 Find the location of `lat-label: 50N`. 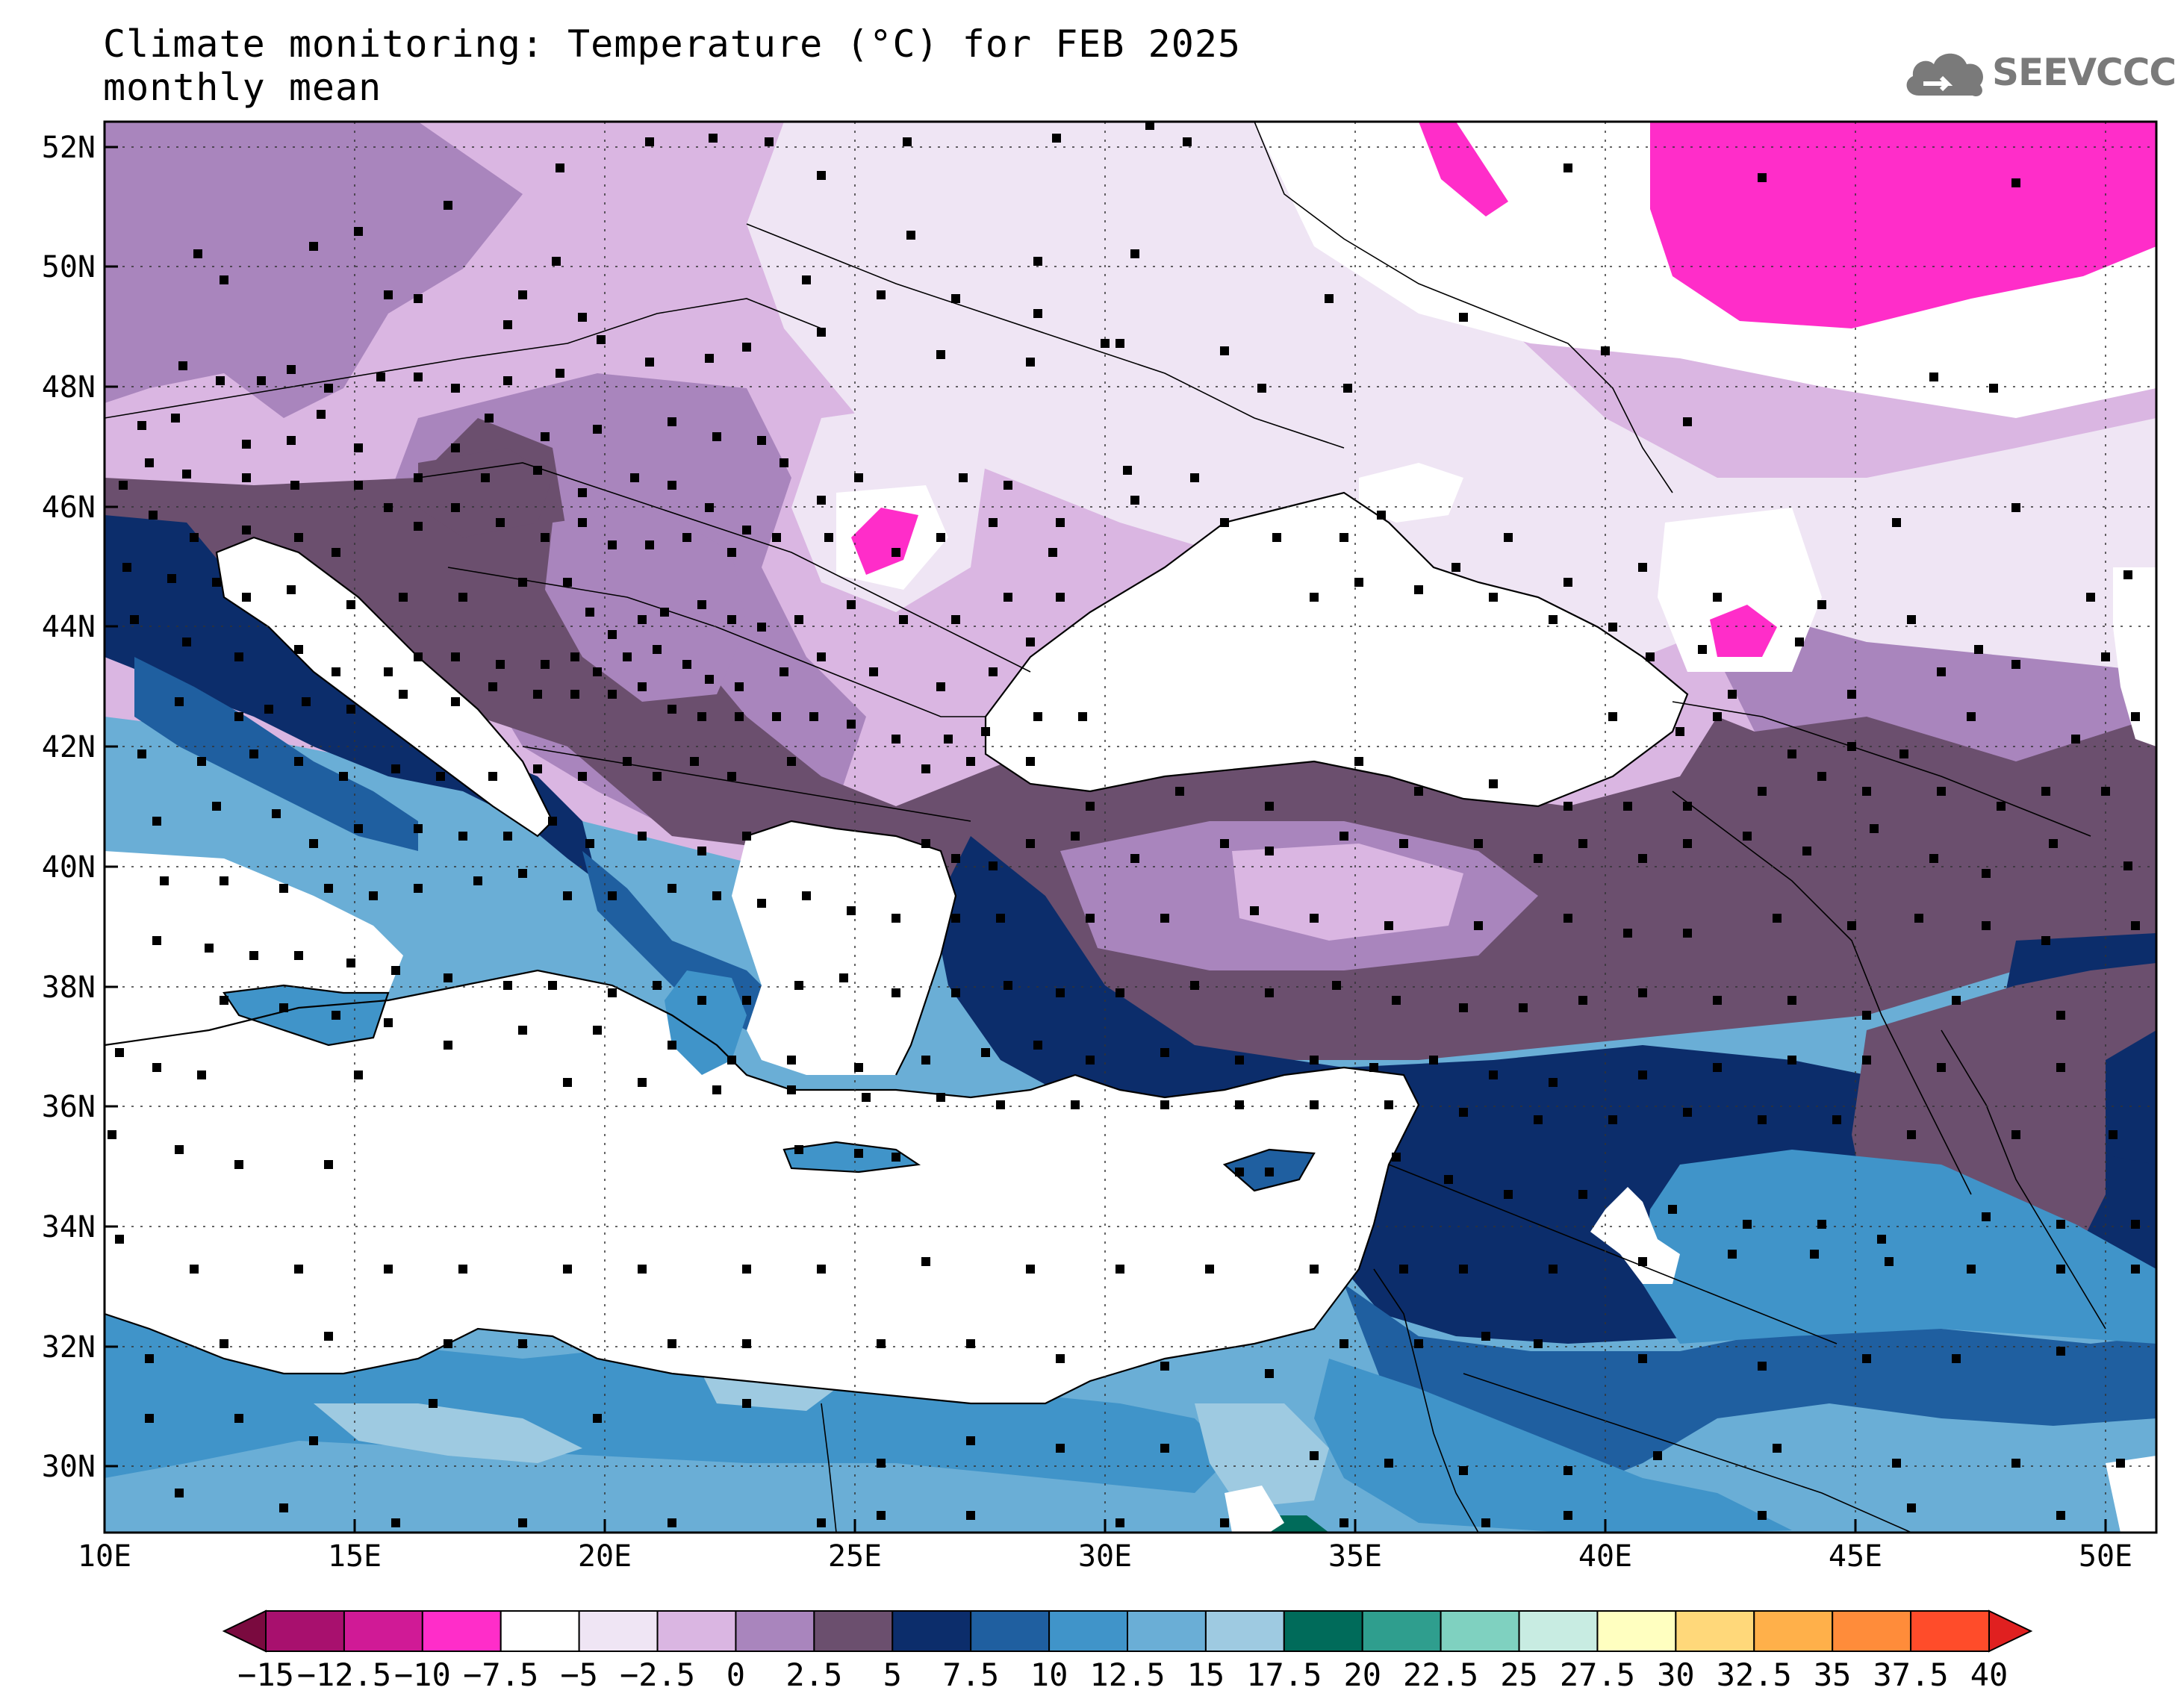

lat-label: 50N is located at coordinates (69, 267).